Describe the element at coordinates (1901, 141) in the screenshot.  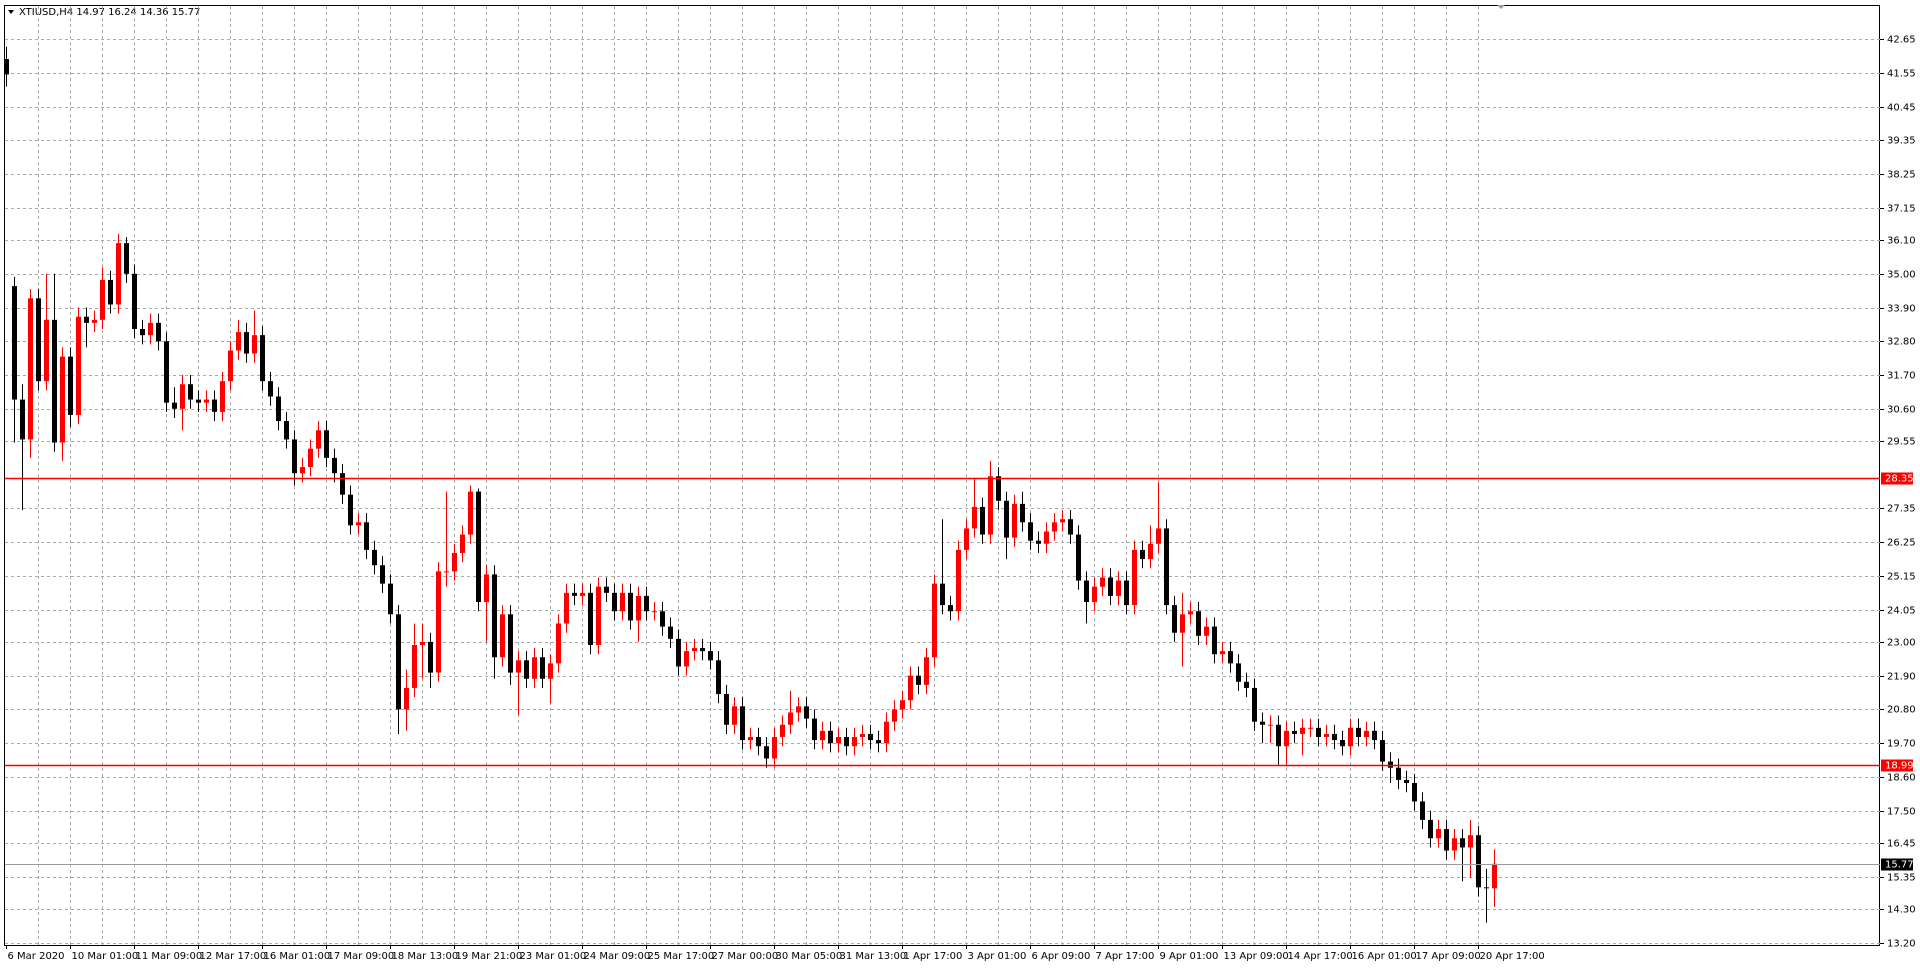
I see `y-tick-label: 39.35` at that location.